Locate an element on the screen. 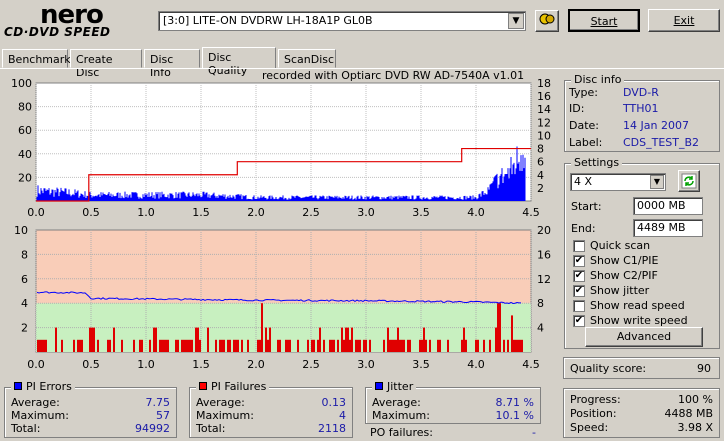 The height and width of the screenshot is (441, 724). start-button: Start is located at coordinates (604, 20).